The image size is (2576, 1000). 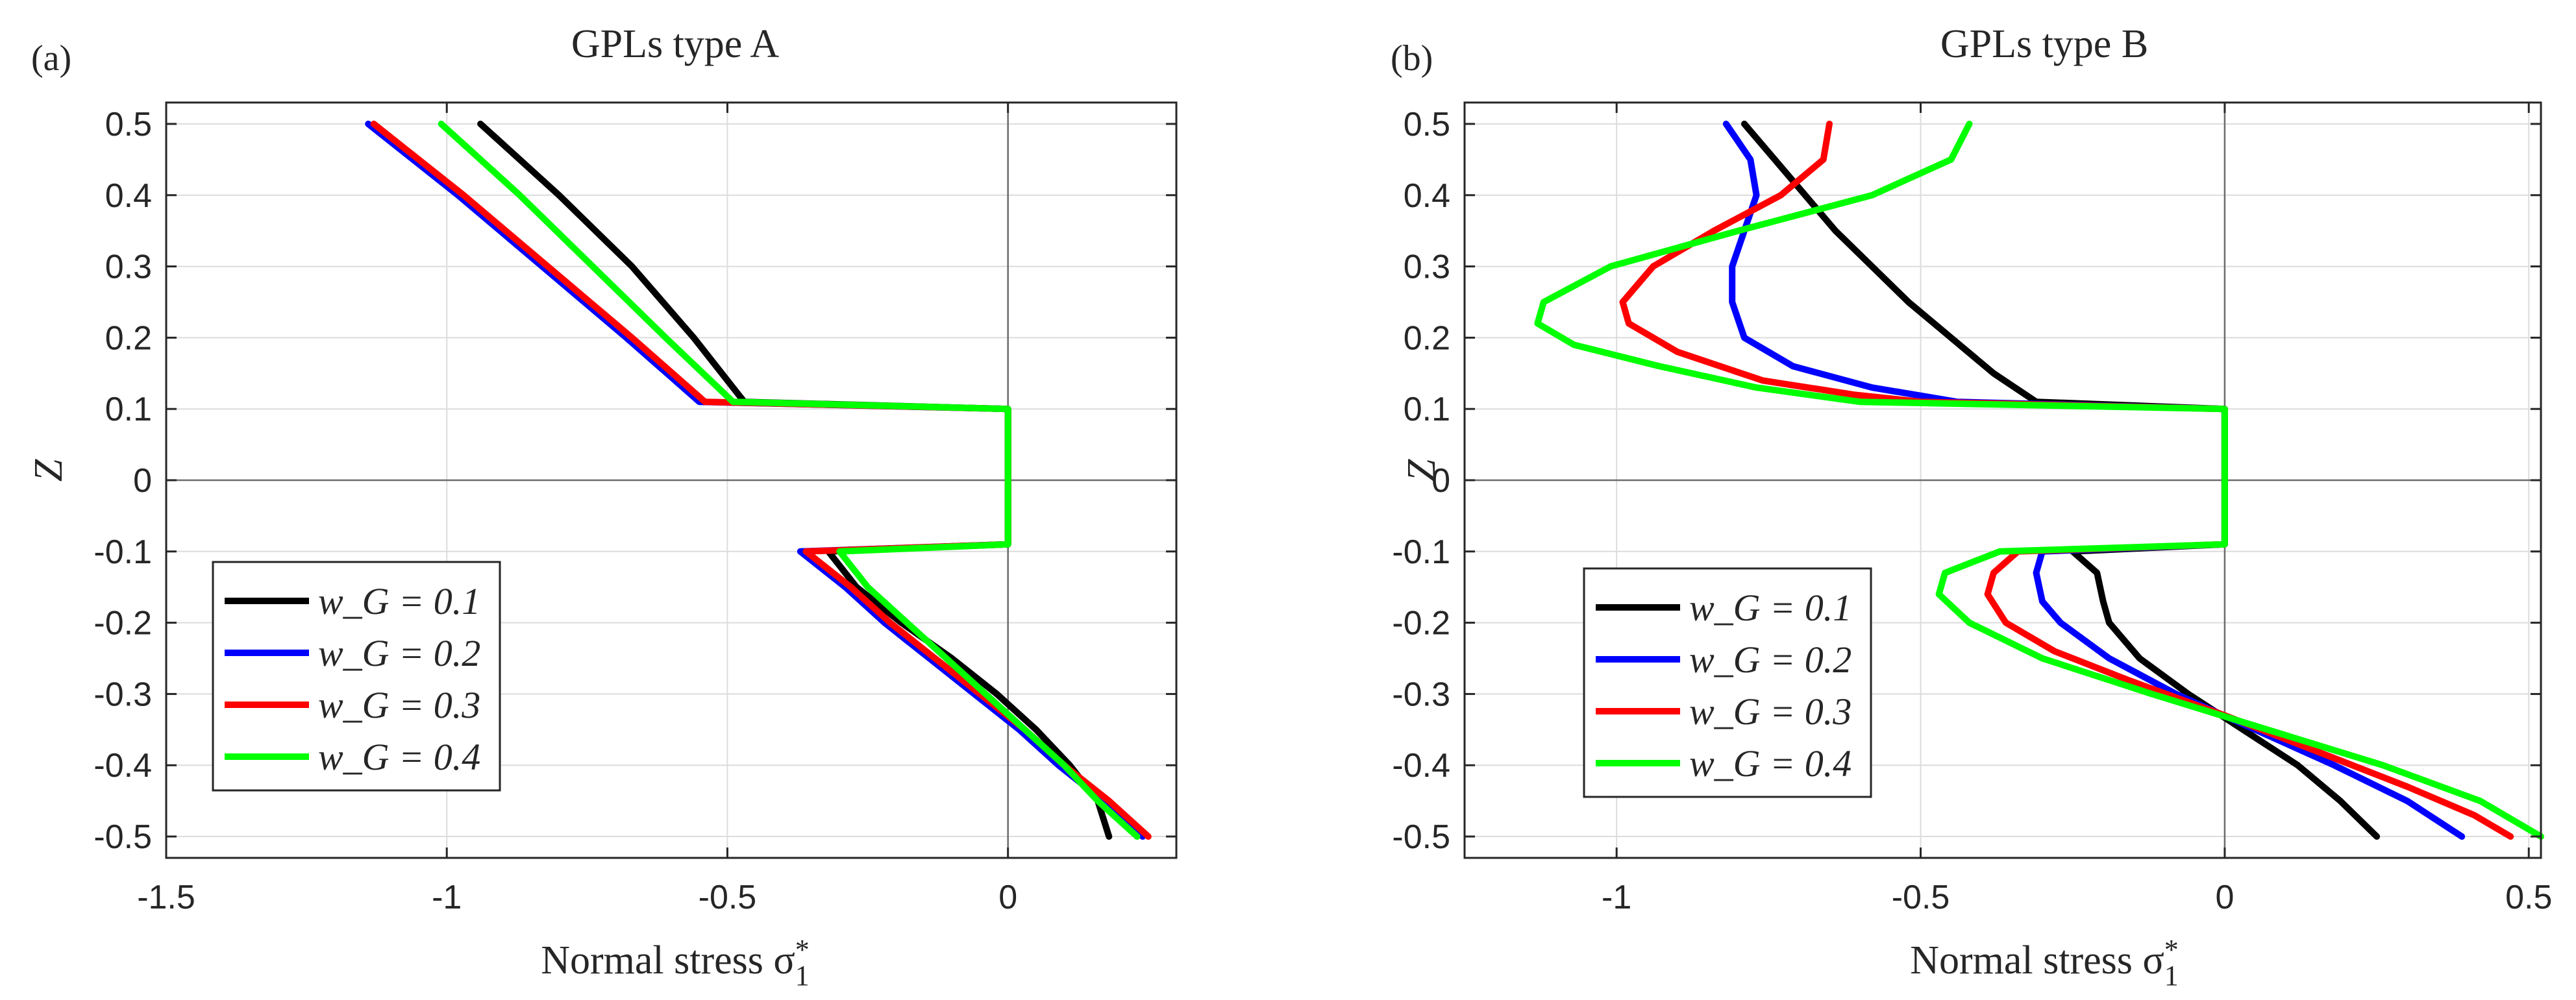 I want to click on legend-a: w_G = 0.1 w_G = 0.2 w_G = 0.3 w_G = 0.4, so click(x=356, y=676).